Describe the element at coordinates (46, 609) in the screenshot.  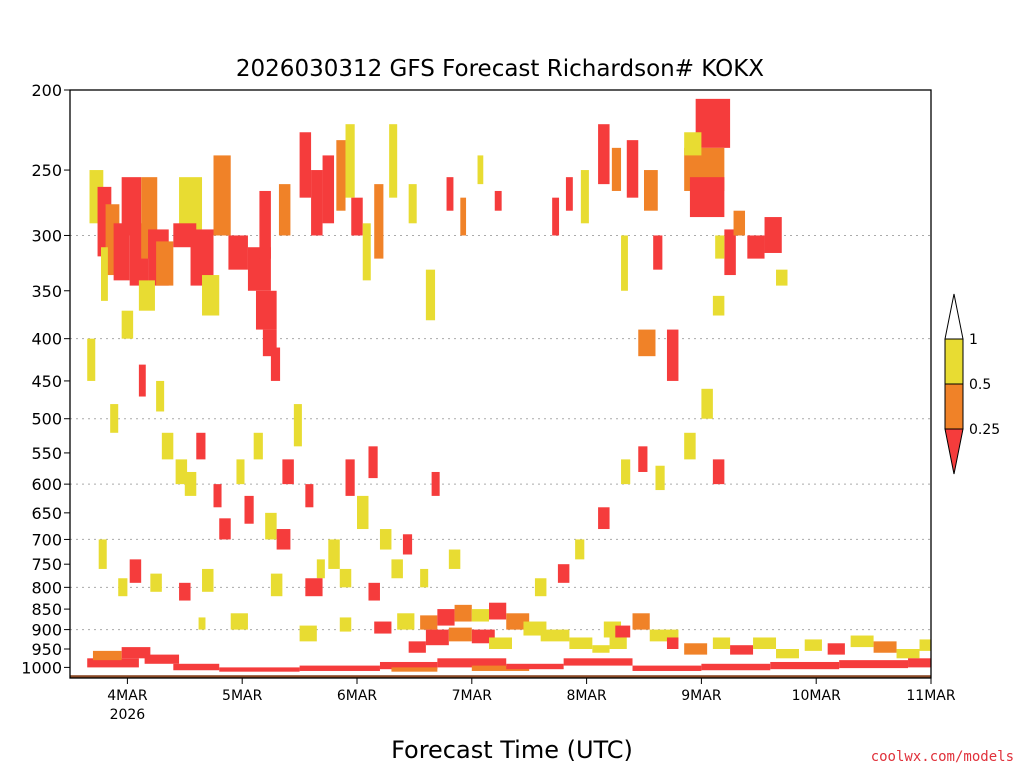
I see `y-tick-label: 850` at that location.